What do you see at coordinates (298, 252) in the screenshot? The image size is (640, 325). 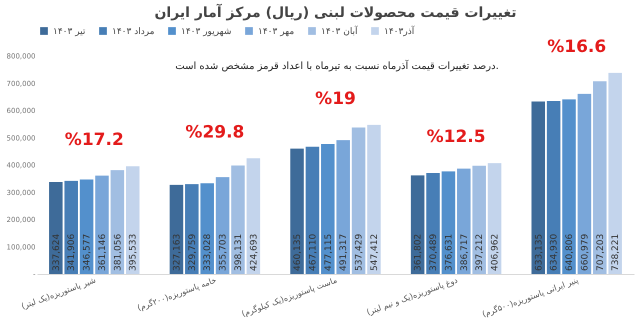 I see `data-label: 460,135` at bounding box center [298, 252].